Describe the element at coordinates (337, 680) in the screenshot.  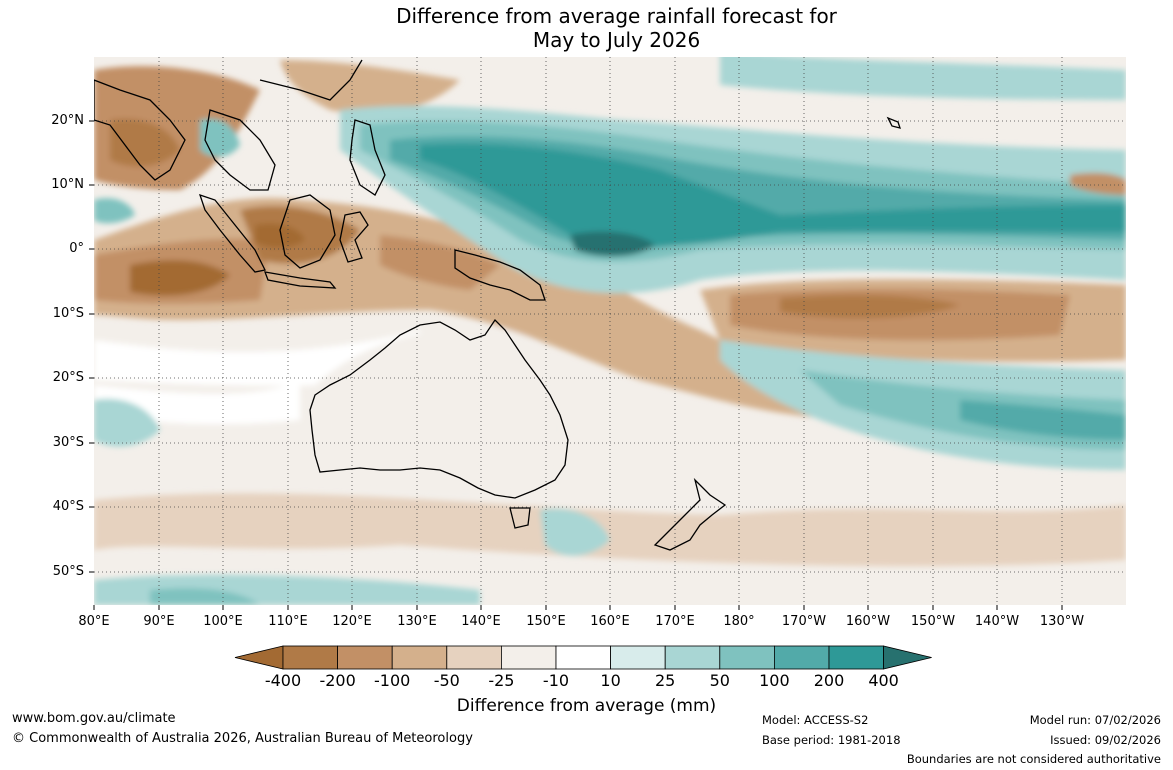
I see `colorbar-tick-label: -200` at that location.